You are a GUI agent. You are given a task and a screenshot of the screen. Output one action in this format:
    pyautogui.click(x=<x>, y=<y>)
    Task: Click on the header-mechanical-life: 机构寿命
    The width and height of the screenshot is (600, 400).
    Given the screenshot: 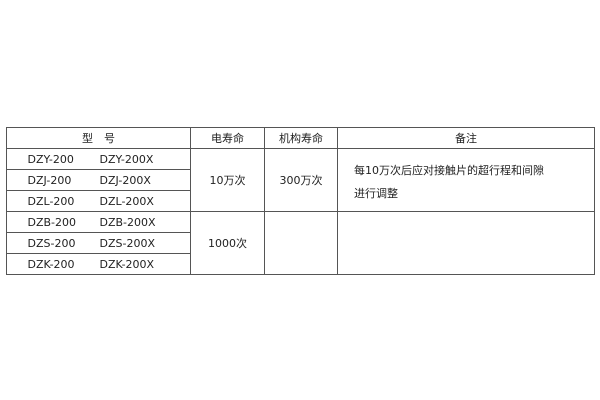 What is the action you would take?
    pyautogui.click(x=301, y=138)
    